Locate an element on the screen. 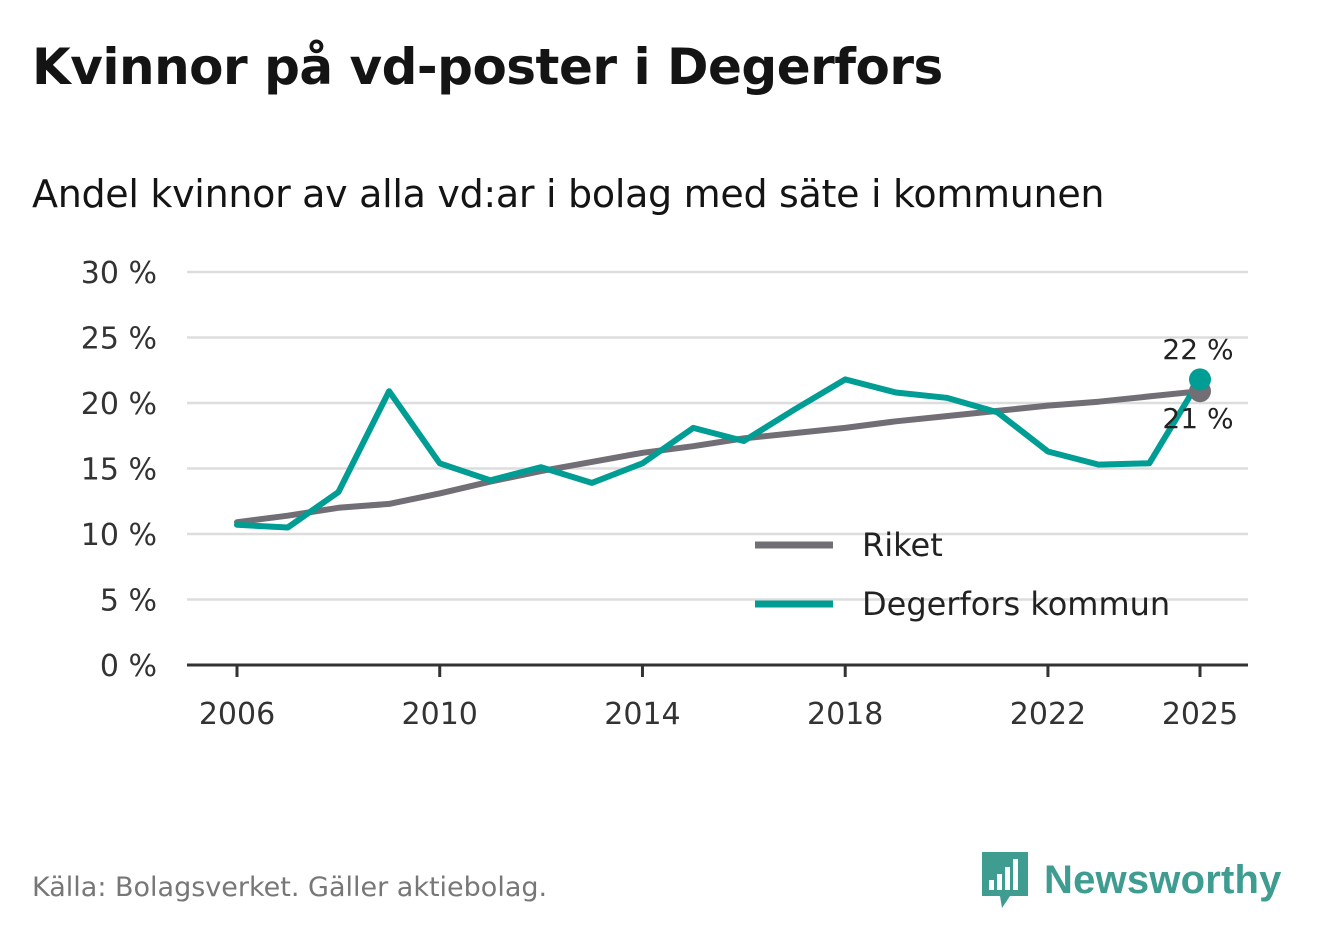 This screenshot has width=1322, height=939. brand-name: Newsworthy is located at coordinates (1163, 879).